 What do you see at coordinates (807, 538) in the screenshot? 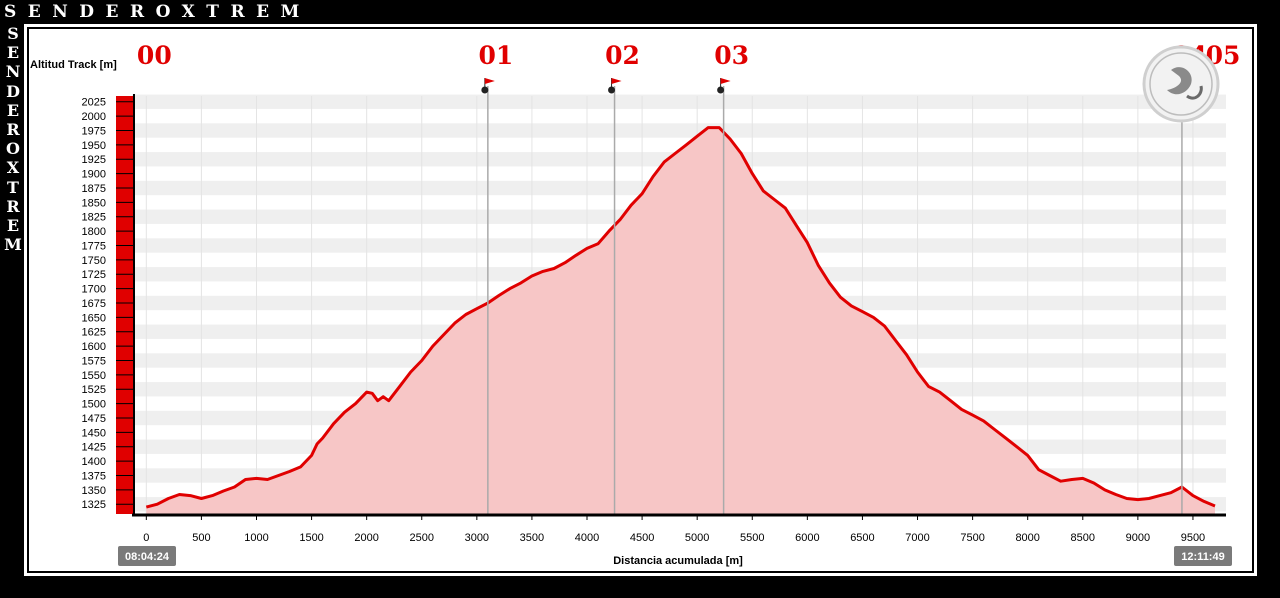
I see `x-tick-label: 6000` at bounding box center [807, 538].